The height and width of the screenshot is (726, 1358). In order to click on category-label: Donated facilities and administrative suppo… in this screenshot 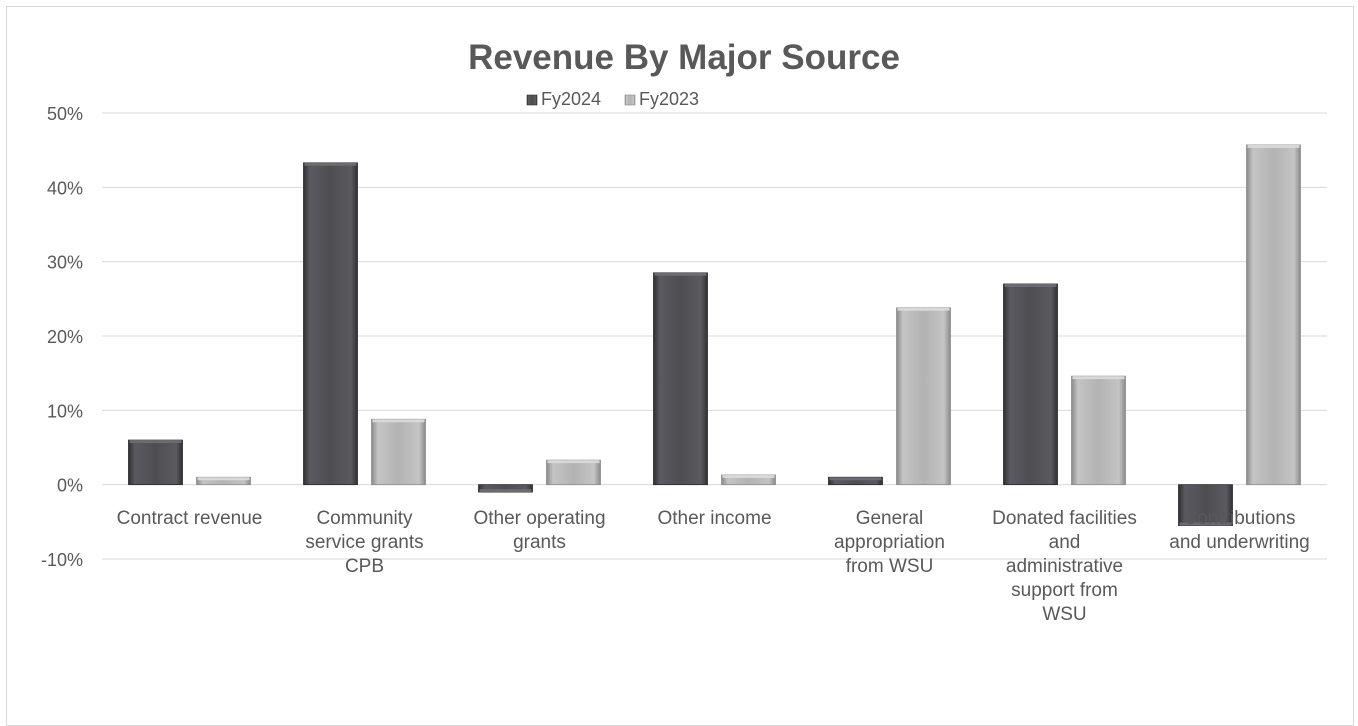, I will do `click(1064, 566)`.